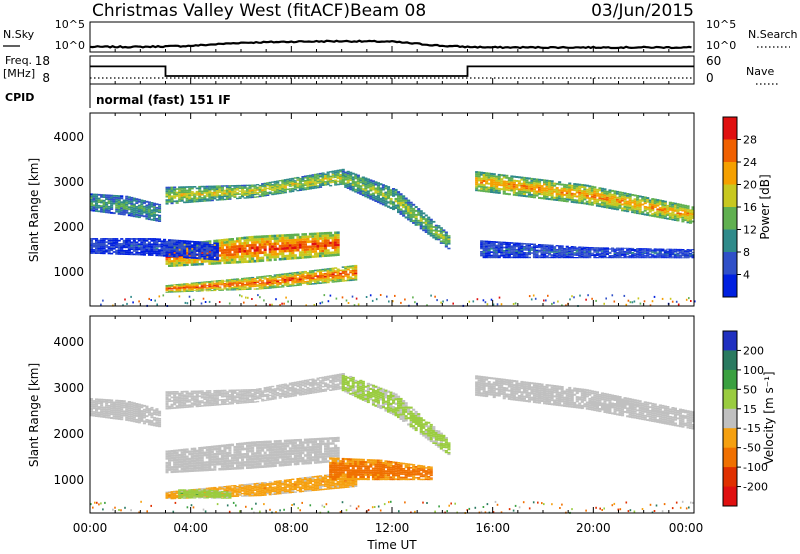 This screenshot has width=800, height=554. What do you see at coordinates (750, 230) in the screenshot?
I see `power-colorbar-tick-label: 12` at bounding box center [750, 230].